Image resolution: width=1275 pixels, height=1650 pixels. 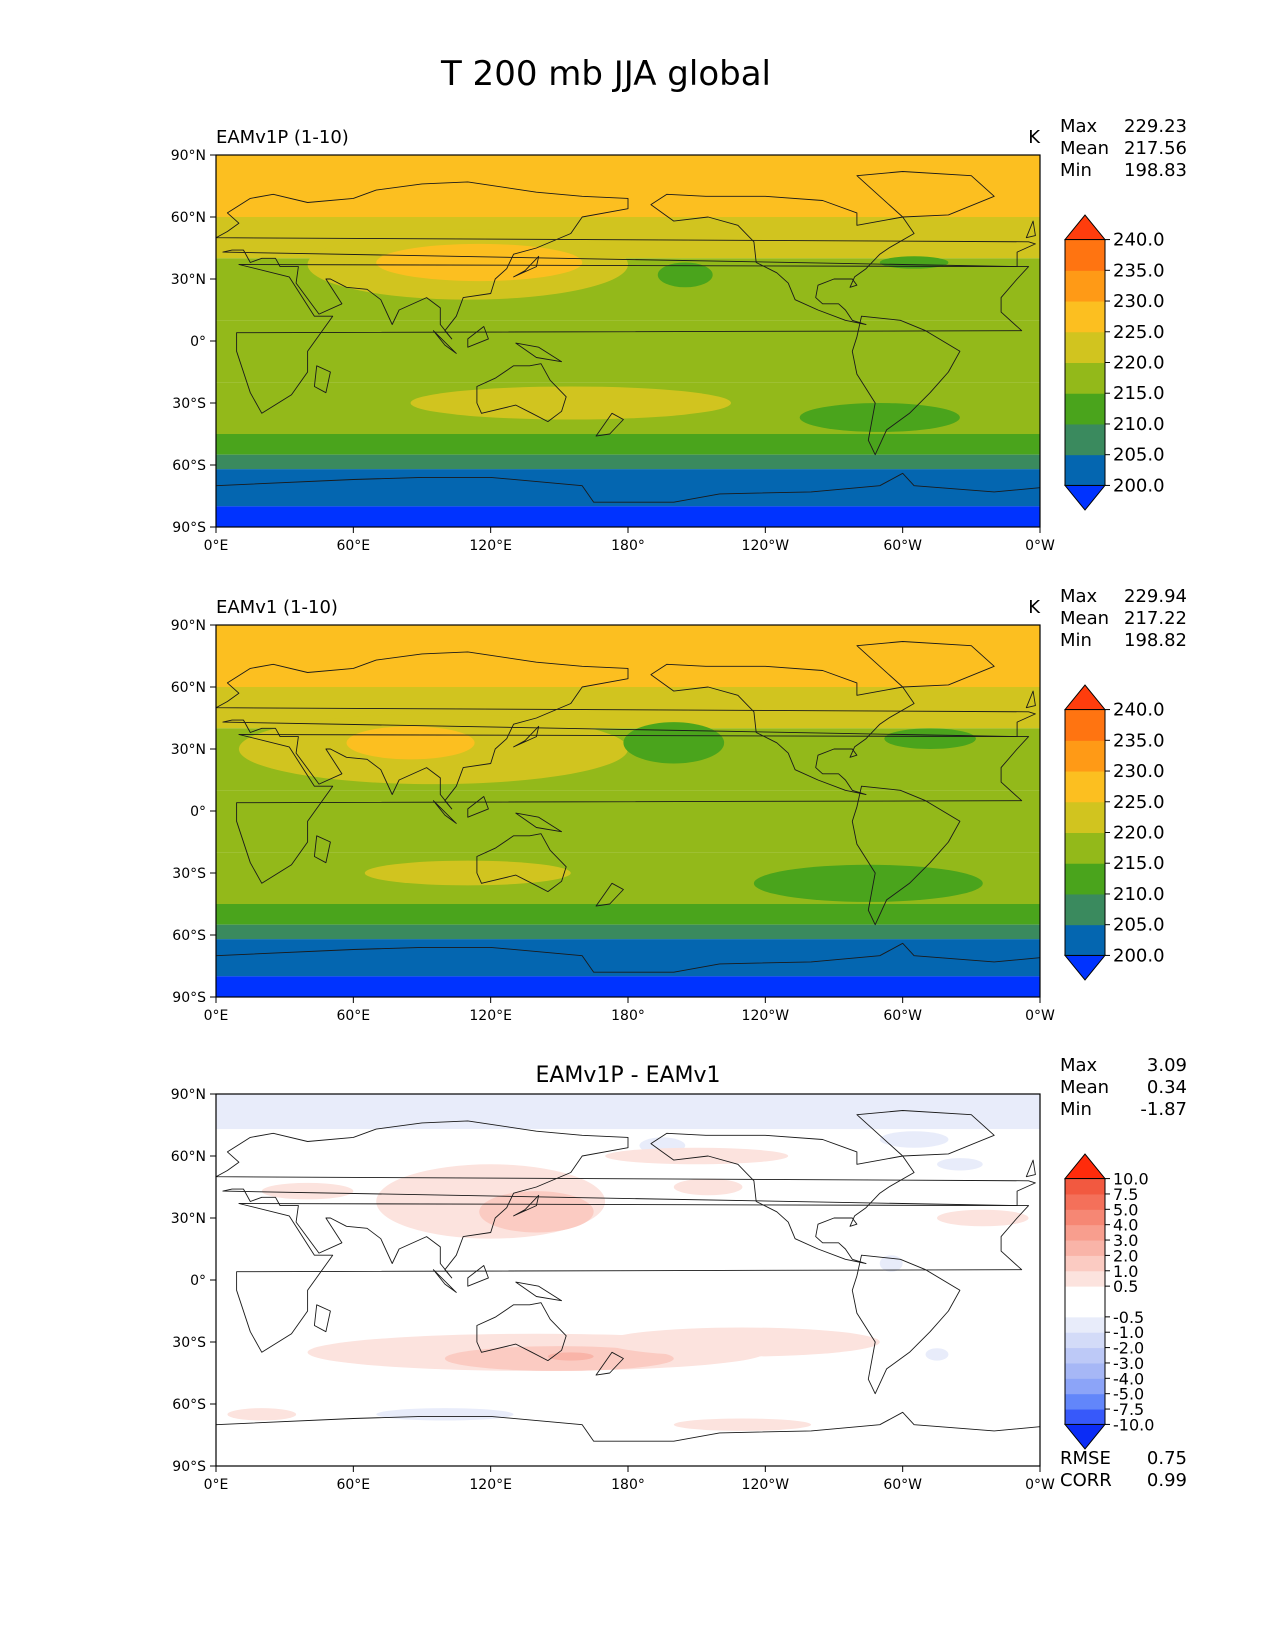 What do you see at coordinates (1128, 1409) in the screenshot?
I see `colorbar-tick-label: -7.5` at bounding box center [1128, 1409].